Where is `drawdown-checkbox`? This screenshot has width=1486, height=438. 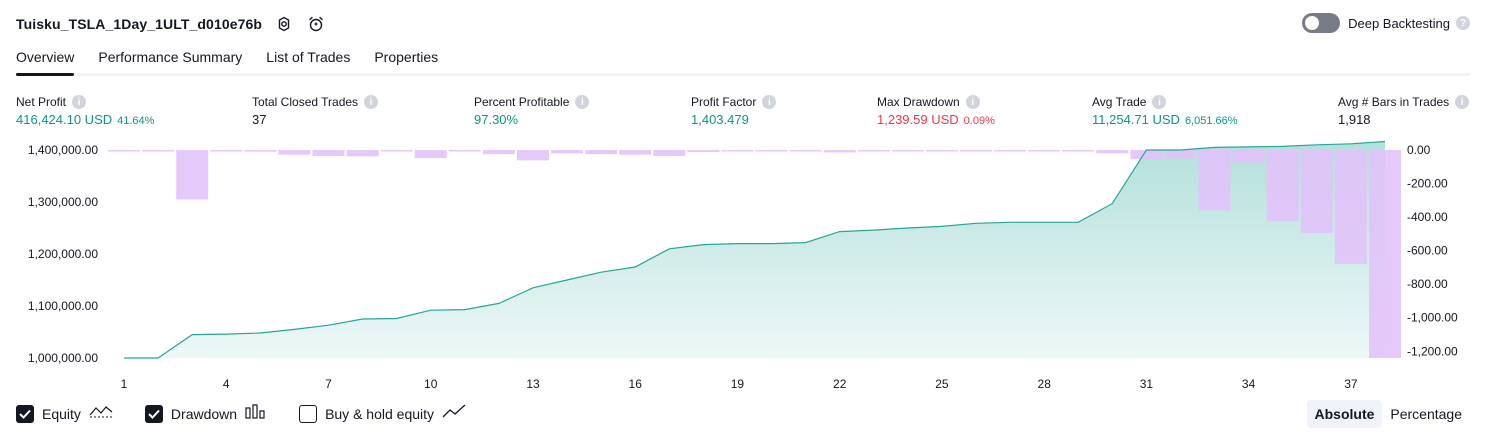
drawdown-checkbox is located at coordinates (153, 413).